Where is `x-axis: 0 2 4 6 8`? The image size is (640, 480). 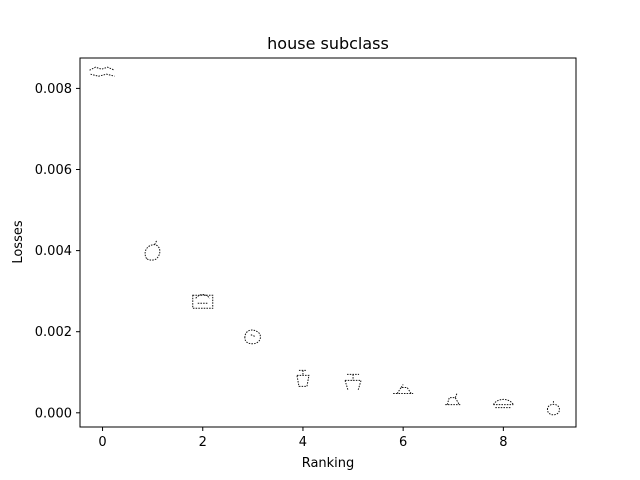
x-axis: 0 2 4 6 8 is located at coordinates (302, 438).